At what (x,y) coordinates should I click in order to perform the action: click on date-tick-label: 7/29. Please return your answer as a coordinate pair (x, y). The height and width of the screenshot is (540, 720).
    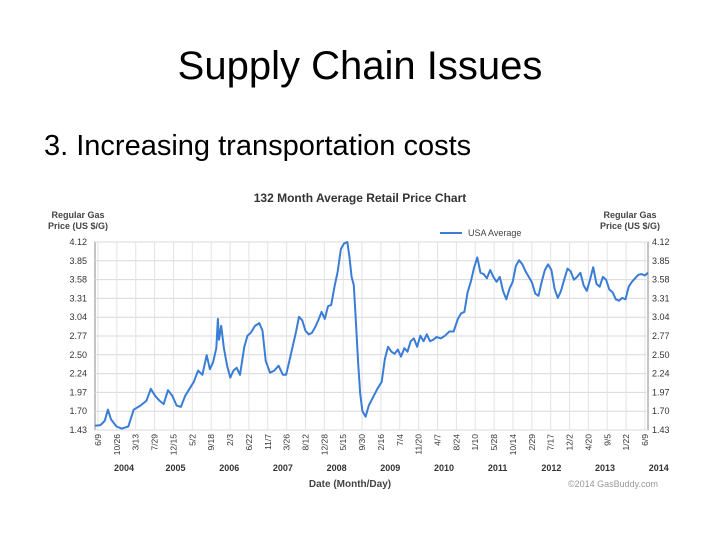
    Looking at the image, I should click on (155, 442).